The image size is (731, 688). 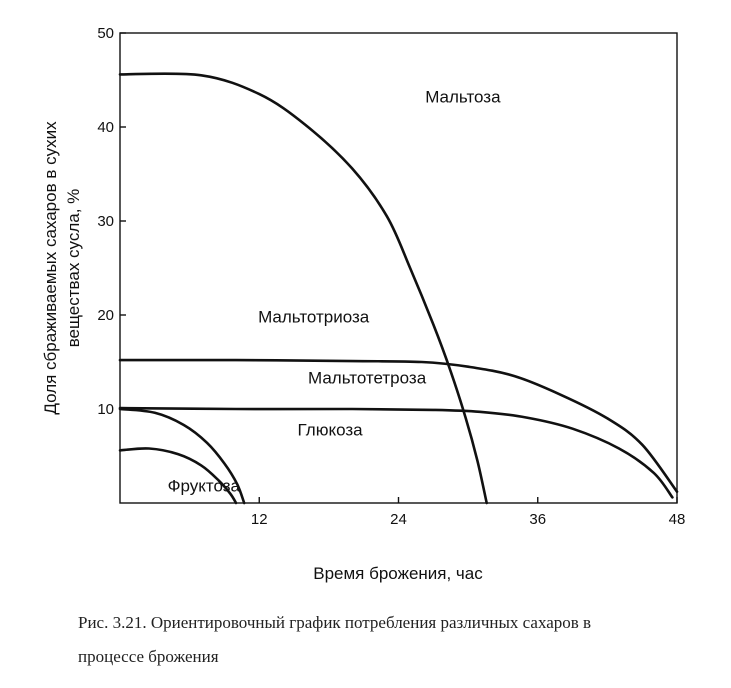 I want to click on x-axis: 12 24 36 48, so click(x=468, y=512).